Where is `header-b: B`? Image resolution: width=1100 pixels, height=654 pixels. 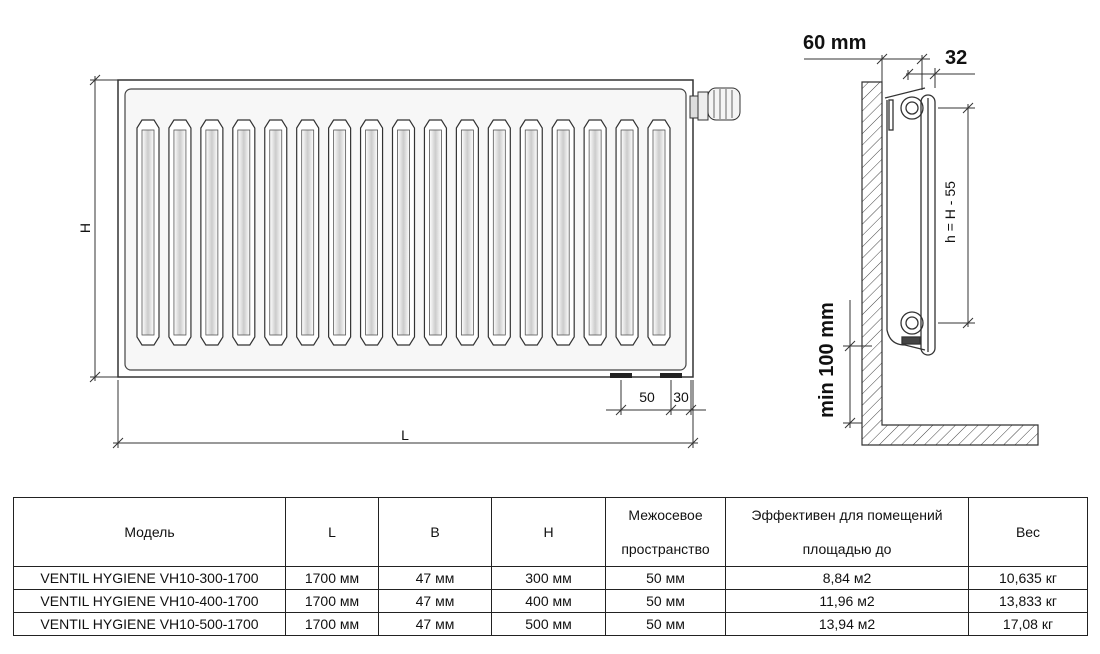
header-b: B is located at coordinates (435, 532).